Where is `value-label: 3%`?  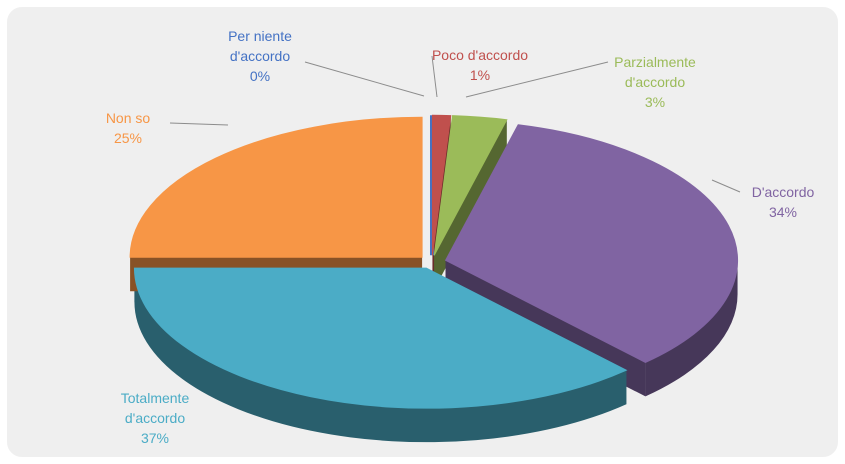 value-label: 3% is located at coordinates (655, 102).